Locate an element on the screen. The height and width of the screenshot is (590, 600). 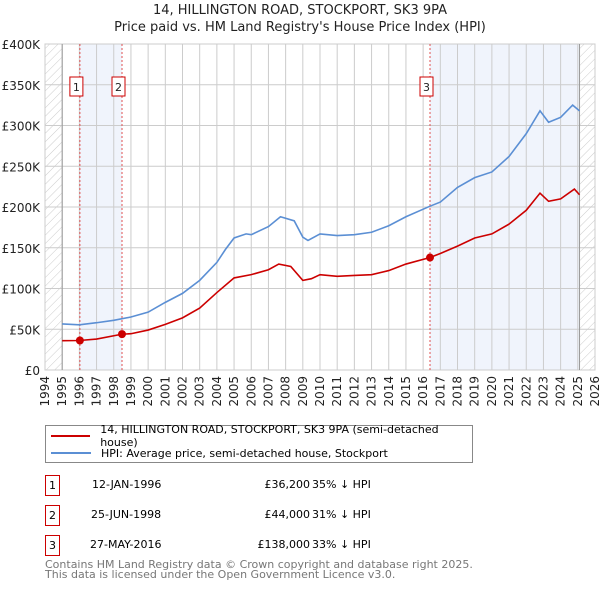
x-tick-label: 2016 is located at coordinates (423, 391).